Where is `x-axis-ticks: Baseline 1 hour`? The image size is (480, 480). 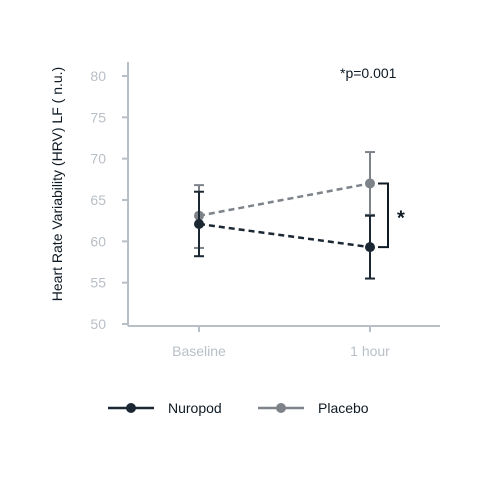
x-axis-ticks: Baseline 1 hour is located at coordinates (281, 342).